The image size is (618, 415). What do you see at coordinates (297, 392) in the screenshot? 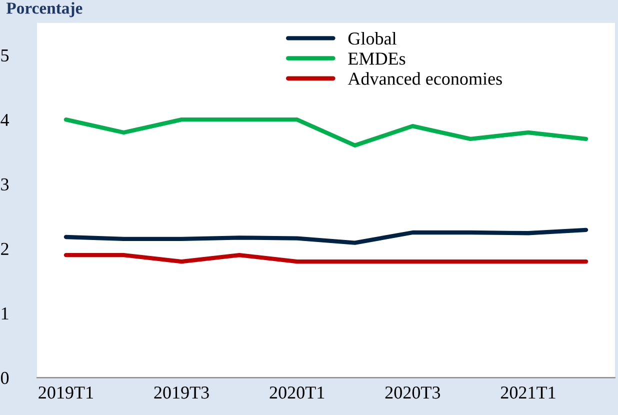
I see `x-tick-label: 2020T1` at bounding box center [297, 392].